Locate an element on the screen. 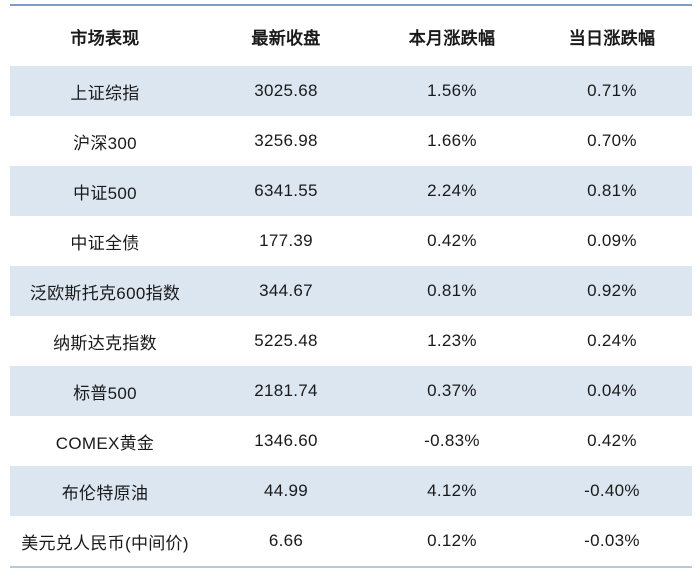 The width and height of the screenshot is (700, 580). latest-close-cell: 3256.98 is located at coordinates (286, 140).